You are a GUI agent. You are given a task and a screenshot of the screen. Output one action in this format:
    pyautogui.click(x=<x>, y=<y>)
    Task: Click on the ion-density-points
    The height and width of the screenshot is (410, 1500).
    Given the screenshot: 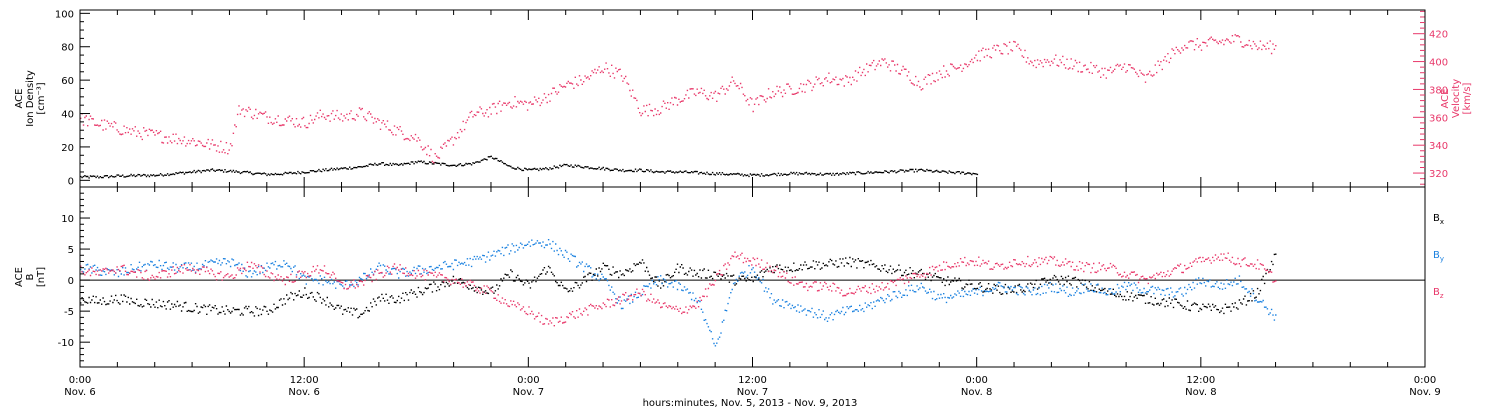 What is the action you would take?
    pyautogui.click(x=529, y=167)
    